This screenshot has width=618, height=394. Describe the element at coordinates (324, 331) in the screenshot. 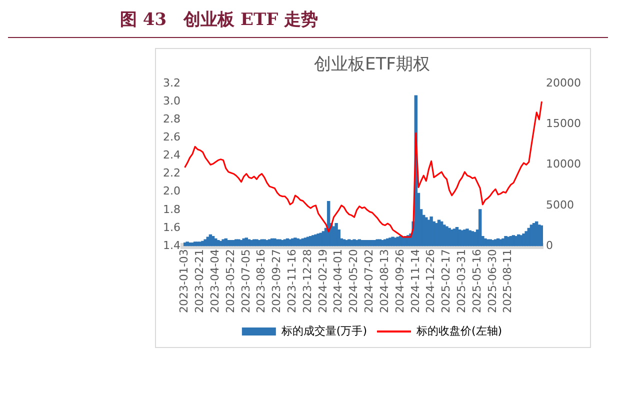

I see `legend-label: 标的成交量(万手)` at that location.